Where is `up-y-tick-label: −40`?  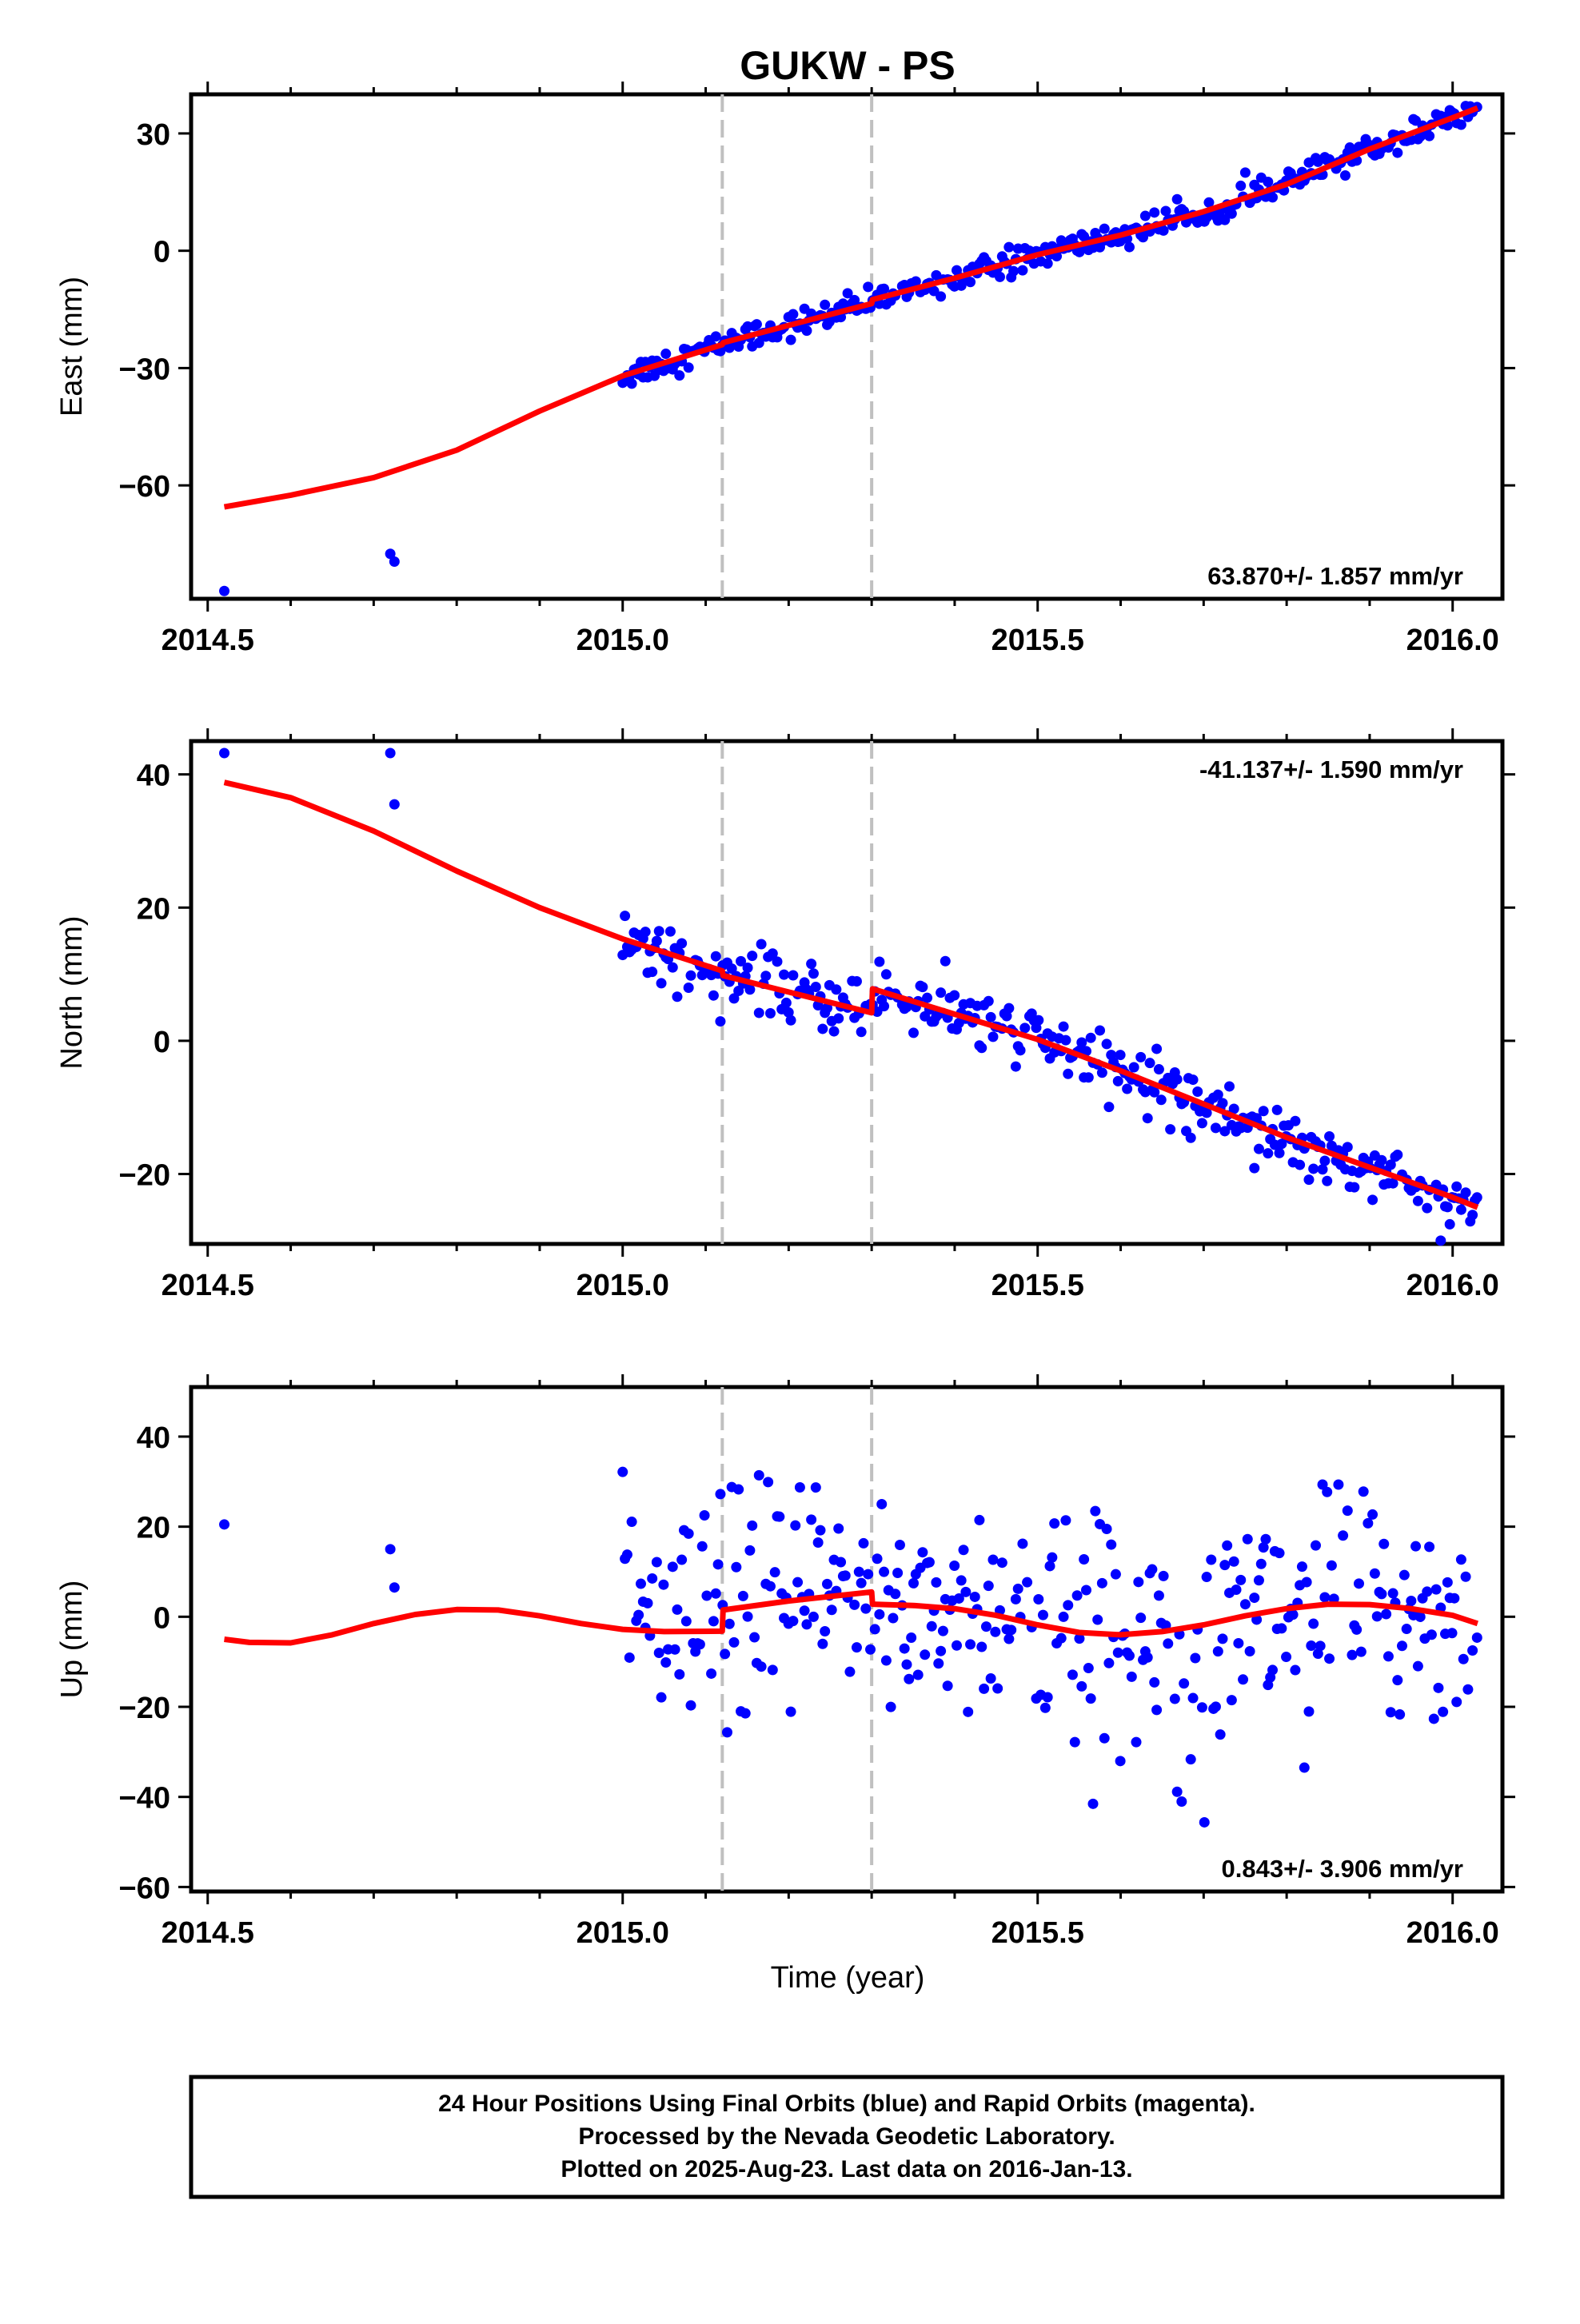 up-y-tick-label: −40 is located at coordinates (144, 1799).